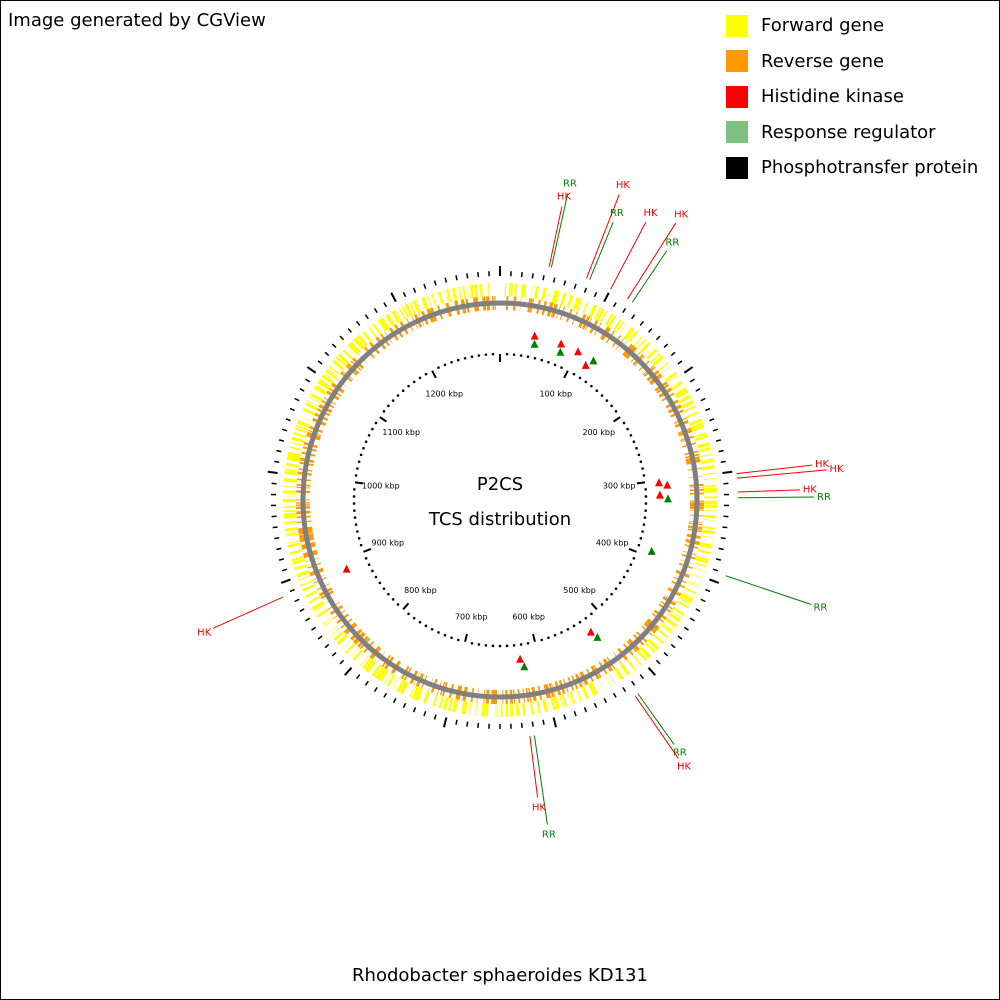  I want to click on ruler-label: 700 kbp, so click(471, 617).